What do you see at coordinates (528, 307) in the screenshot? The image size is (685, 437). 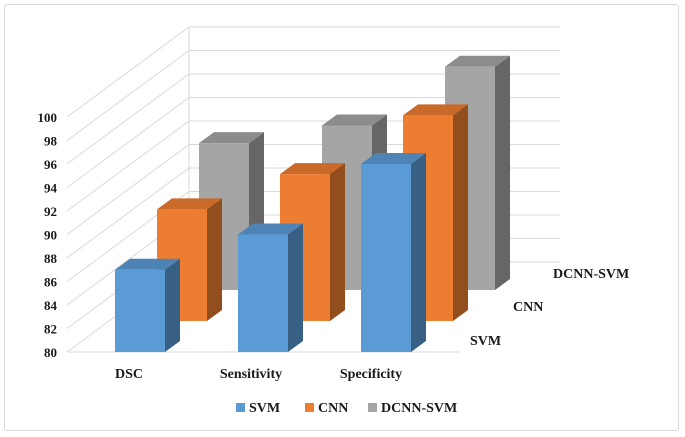 I see `depth-label: CNN` at bounding box center [528, 307].